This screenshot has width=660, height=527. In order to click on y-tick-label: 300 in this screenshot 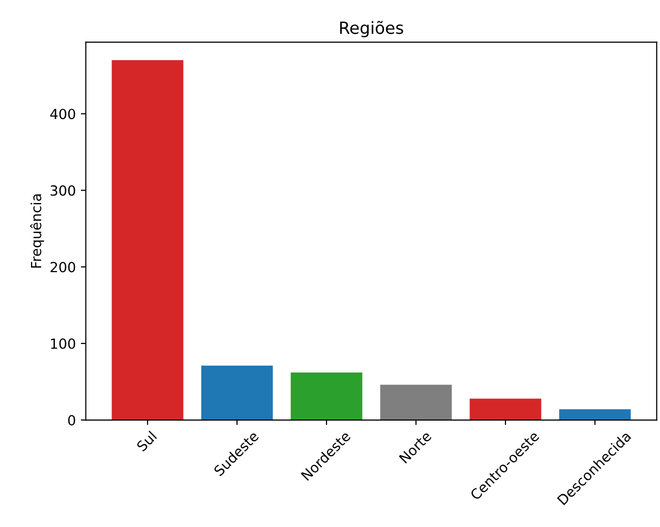, I will do `click(63, 190)`.